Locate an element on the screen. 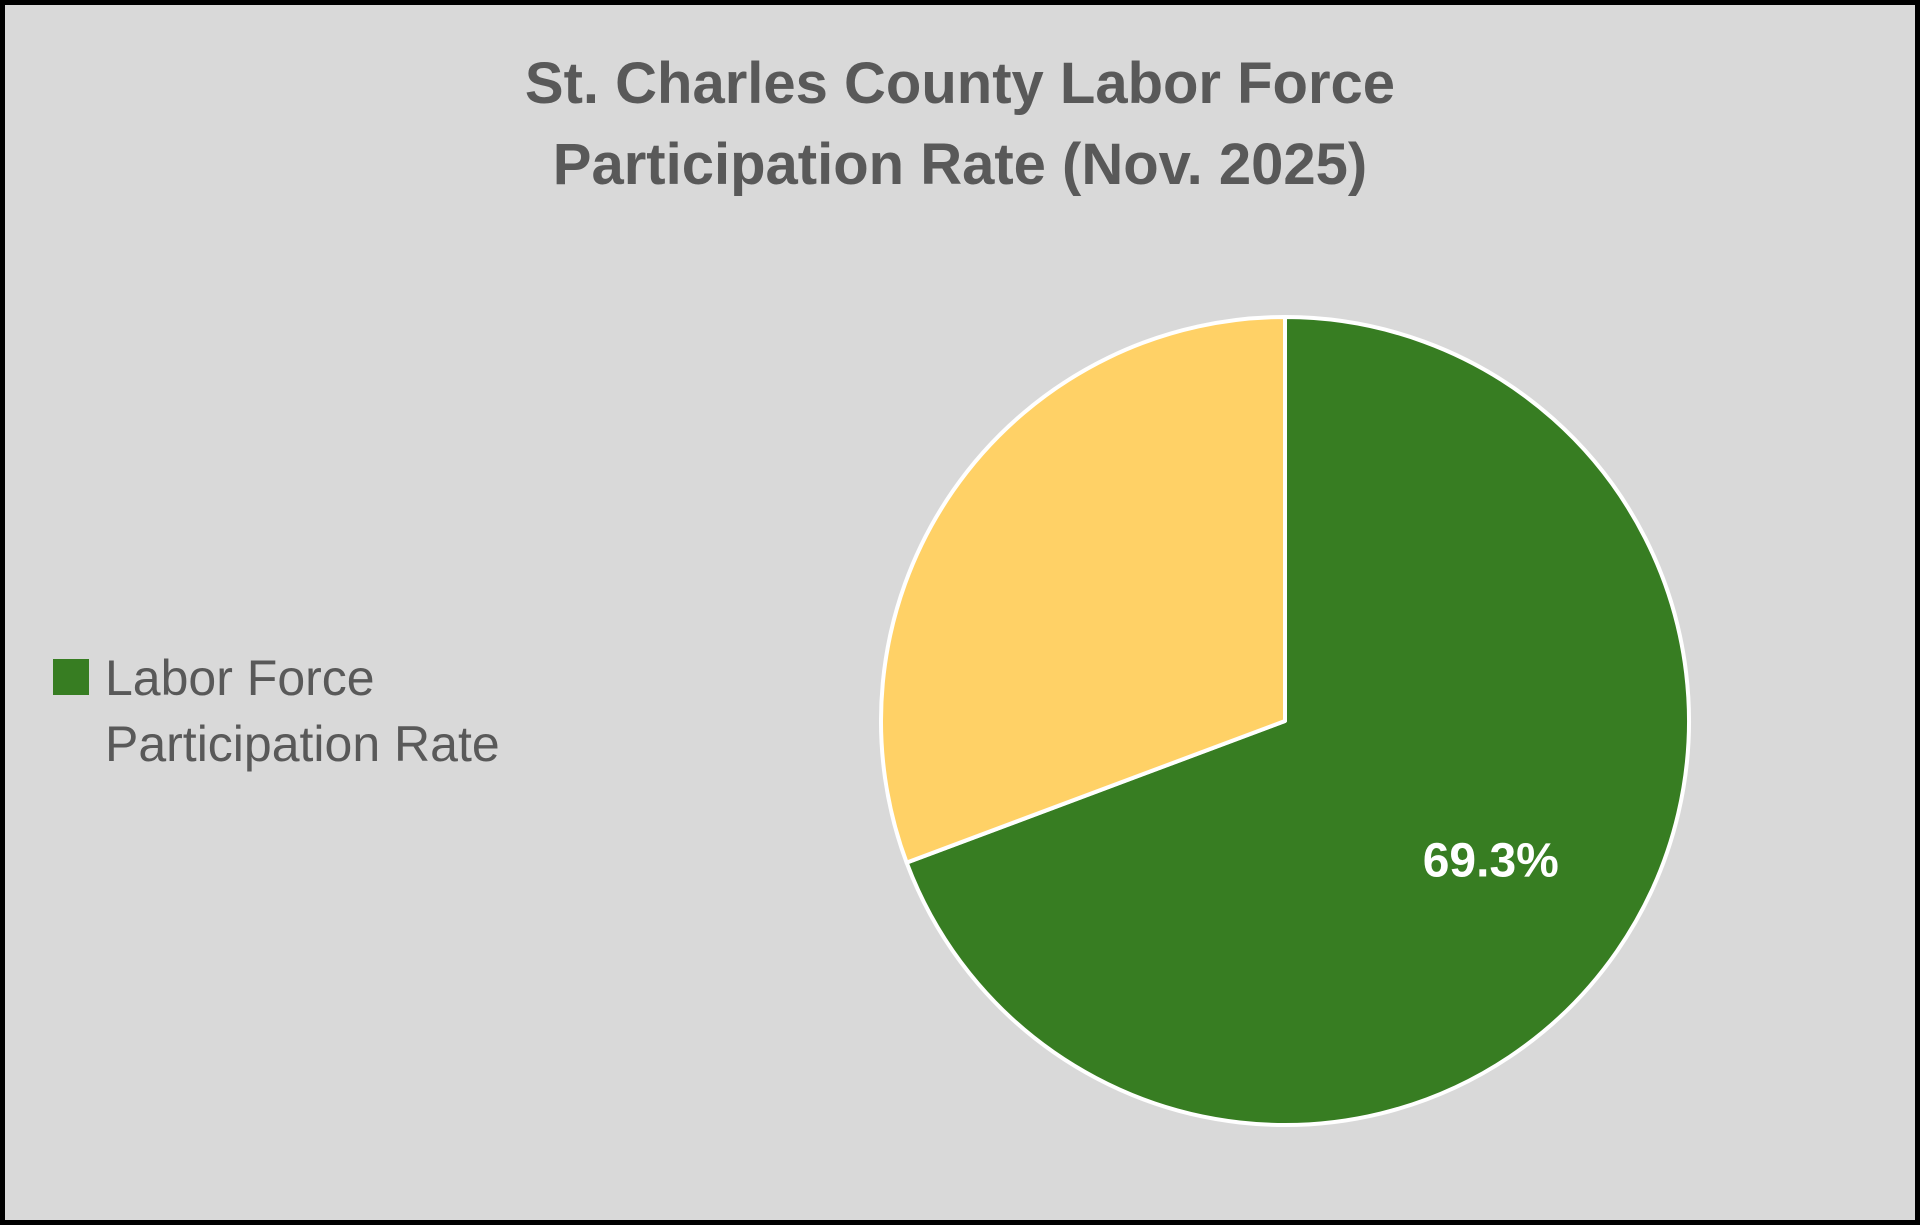 This screenshot has width=1920, height=1225. legend: Labor Force Participation Rate is located at coordinates (299, 711).